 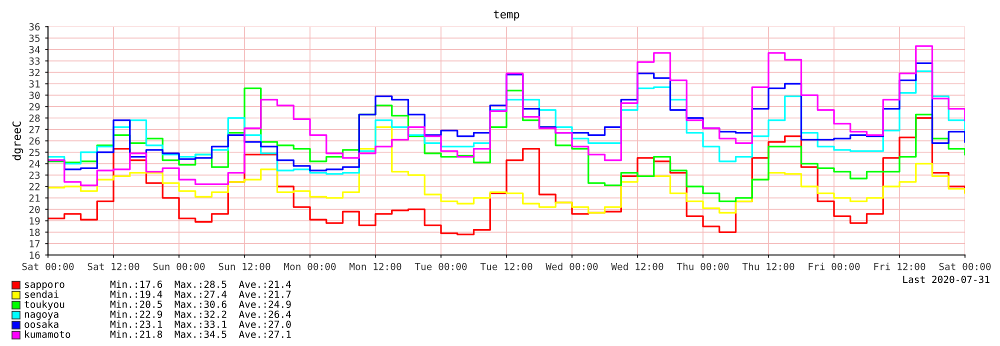 What do you see at coordinates (310, 266) in the screenshot?
I see `x-tick-label: Mon 00:00` at bounding box center [310, 266].